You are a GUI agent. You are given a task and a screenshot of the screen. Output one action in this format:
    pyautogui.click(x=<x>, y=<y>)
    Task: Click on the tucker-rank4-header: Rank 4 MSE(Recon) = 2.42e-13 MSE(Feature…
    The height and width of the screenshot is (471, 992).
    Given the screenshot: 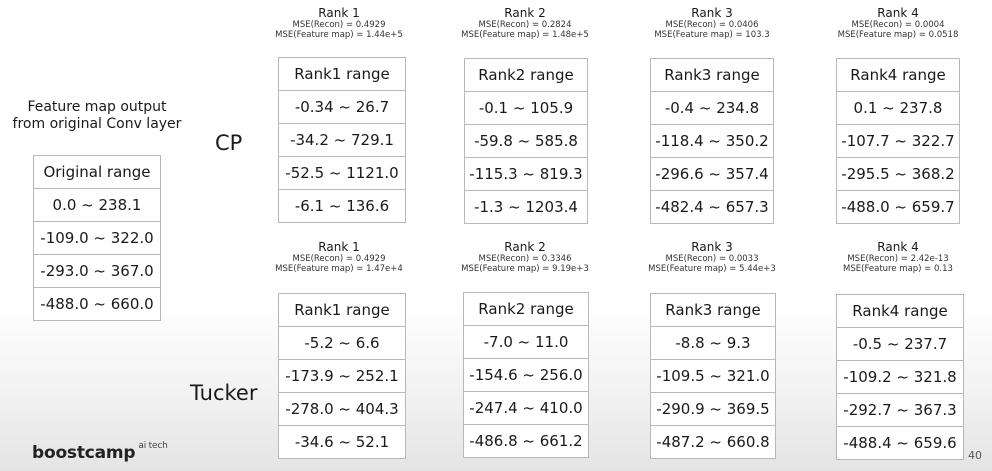 What is the action you would take?
    pyautogui.click(x=895, y=257)
    